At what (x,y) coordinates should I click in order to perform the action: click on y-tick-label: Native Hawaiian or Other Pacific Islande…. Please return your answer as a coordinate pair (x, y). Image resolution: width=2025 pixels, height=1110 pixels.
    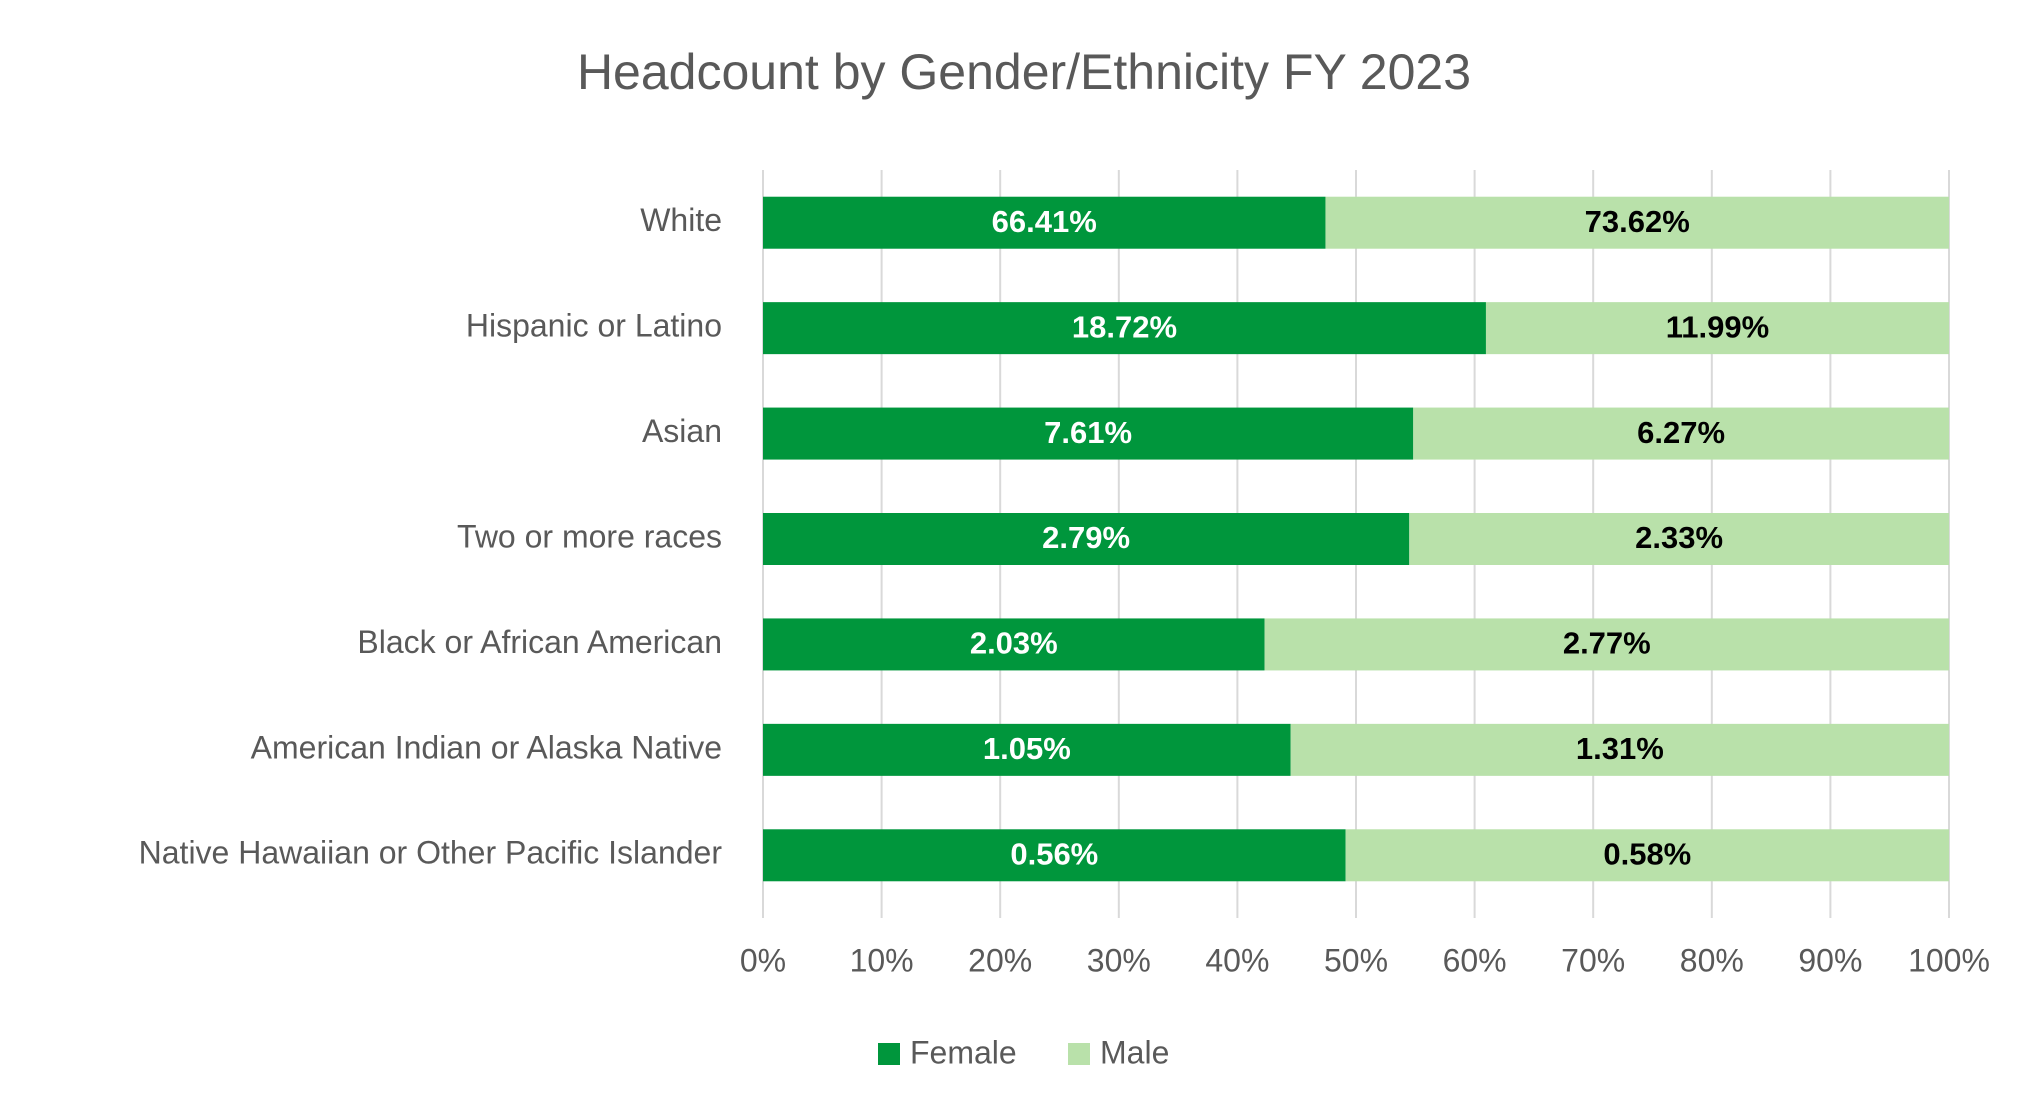
    Looking at the image, I should click on (431, 853).